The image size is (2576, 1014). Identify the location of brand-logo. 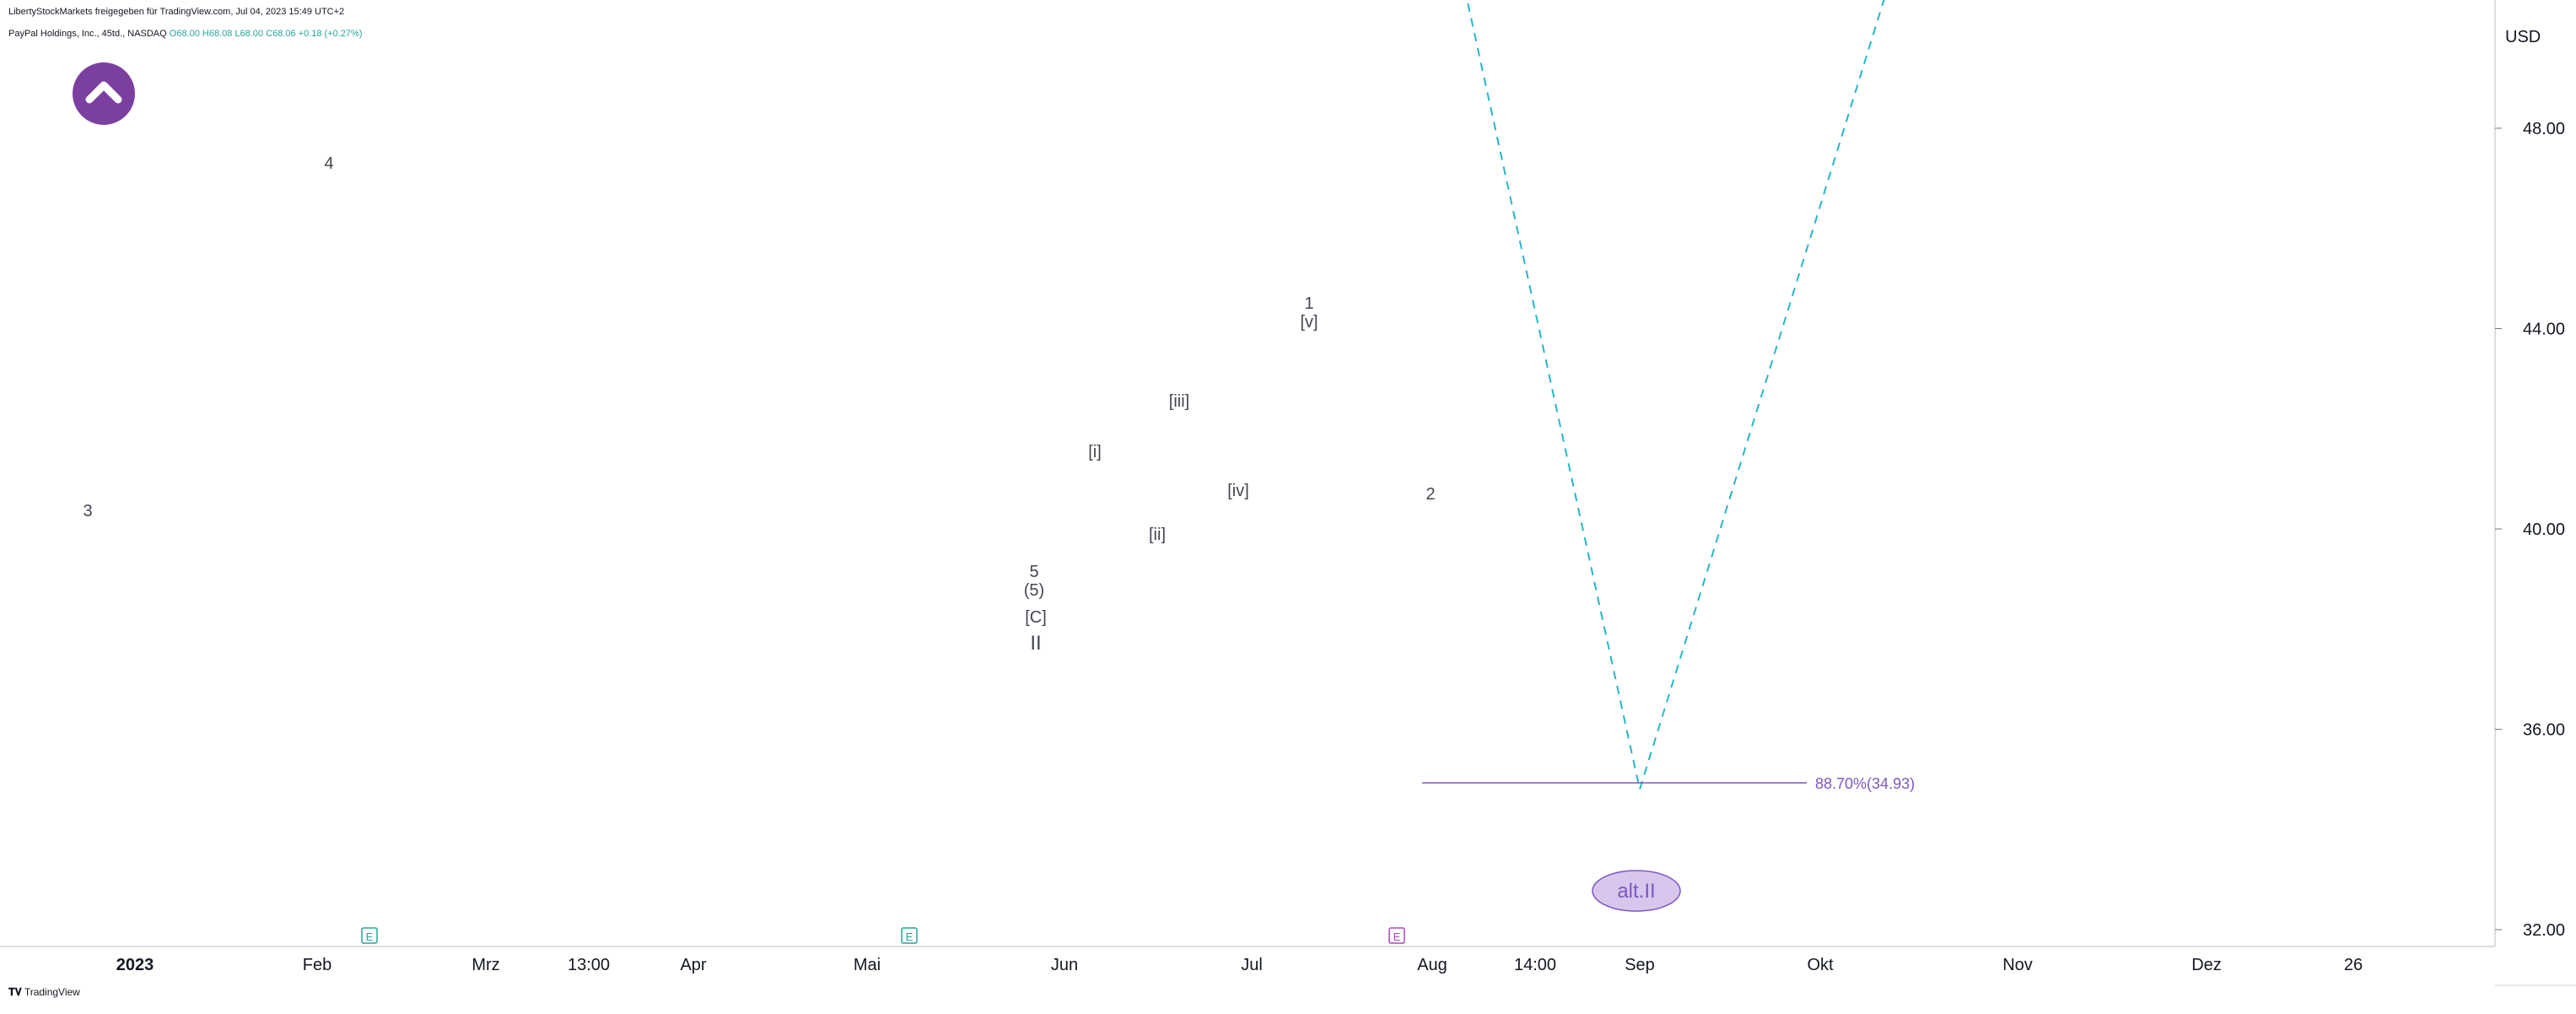
(104, 94).